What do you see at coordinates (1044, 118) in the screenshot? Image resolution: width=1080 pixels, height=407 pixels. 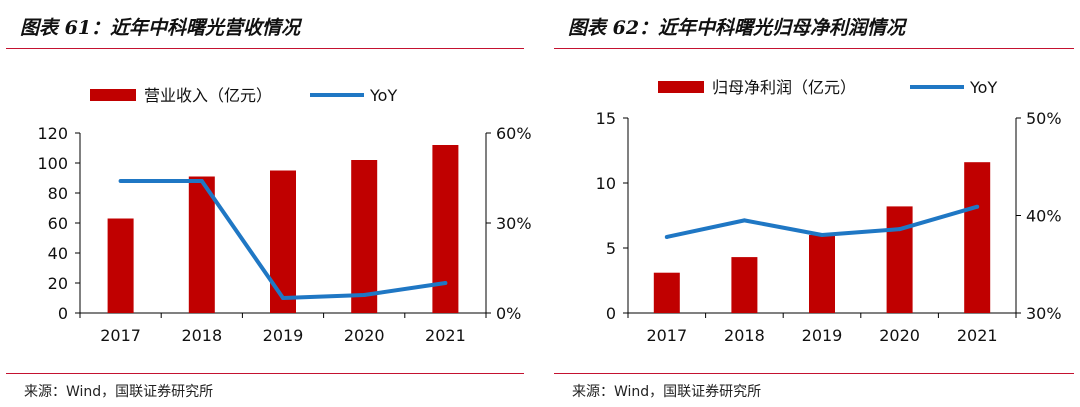 I see `right-tick-label: 50%` at bounding box center [1044, 118].